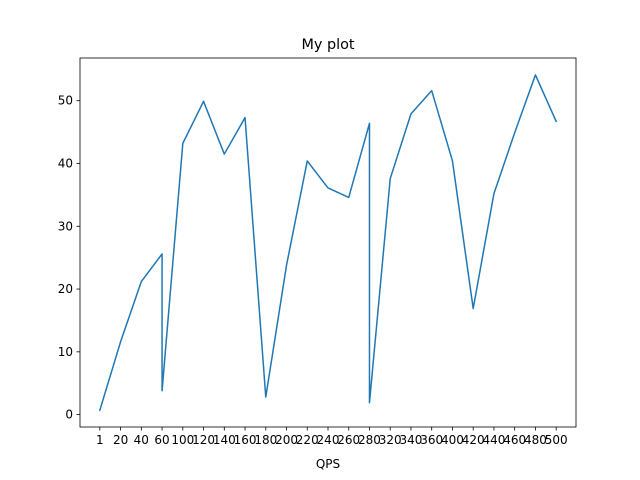 Image resolution: width=640 pixels, height=480 pixels. Describe the element at coordinates (120, 440) in the screenshot. I see `x-tick-label: 20` at that location.